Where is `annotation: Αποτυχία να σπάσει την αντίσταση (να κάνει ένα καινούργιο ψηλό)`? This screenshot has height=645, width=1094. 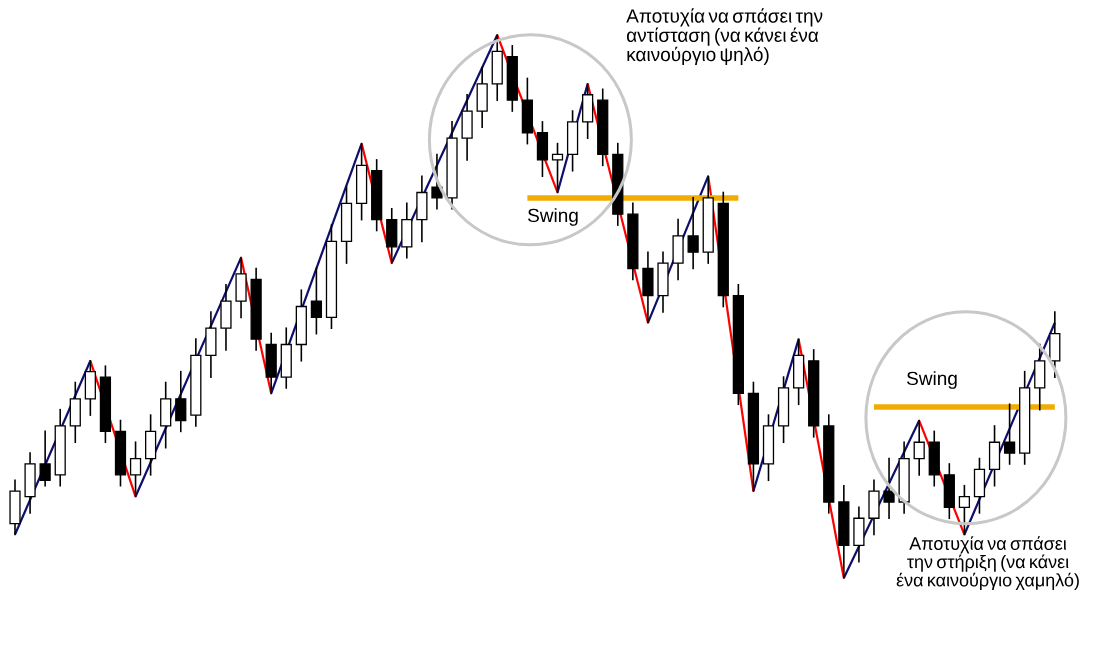 annotation: Αποτυχία να σπάσει την αντίσταση (να κάνει ένα καινούργιο ψηλό) is located at coordinates (724, 36).